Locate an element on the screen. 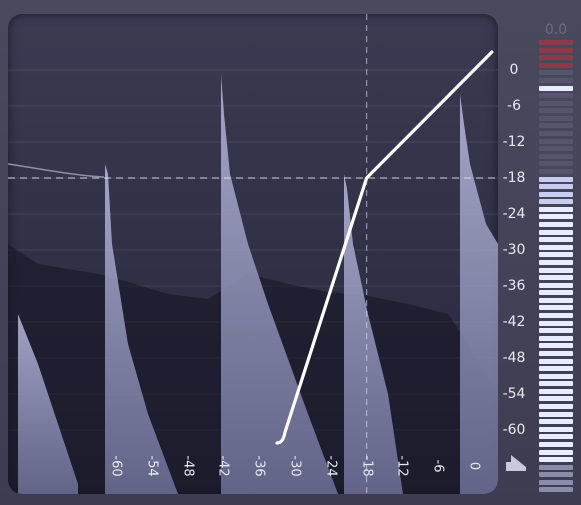 The height and width of the screenshot is (505, 581). input-curve is located at coordinates (56, 170).